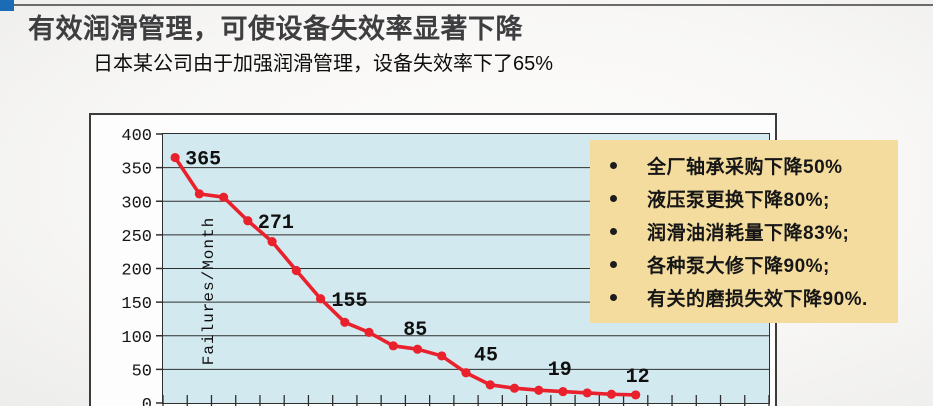 Image resolution: width=933 pixels, height=406 pixels. Describe the element at coordinates (136, 338) in the screenshot. I see `svg-text: 100` at that location.